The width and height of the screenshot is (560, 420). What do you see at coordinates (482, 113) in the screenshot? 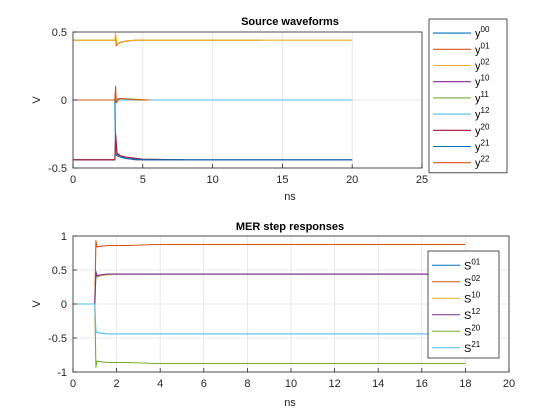
I see `legend-entry: y12` at bounding box center [482, 113].